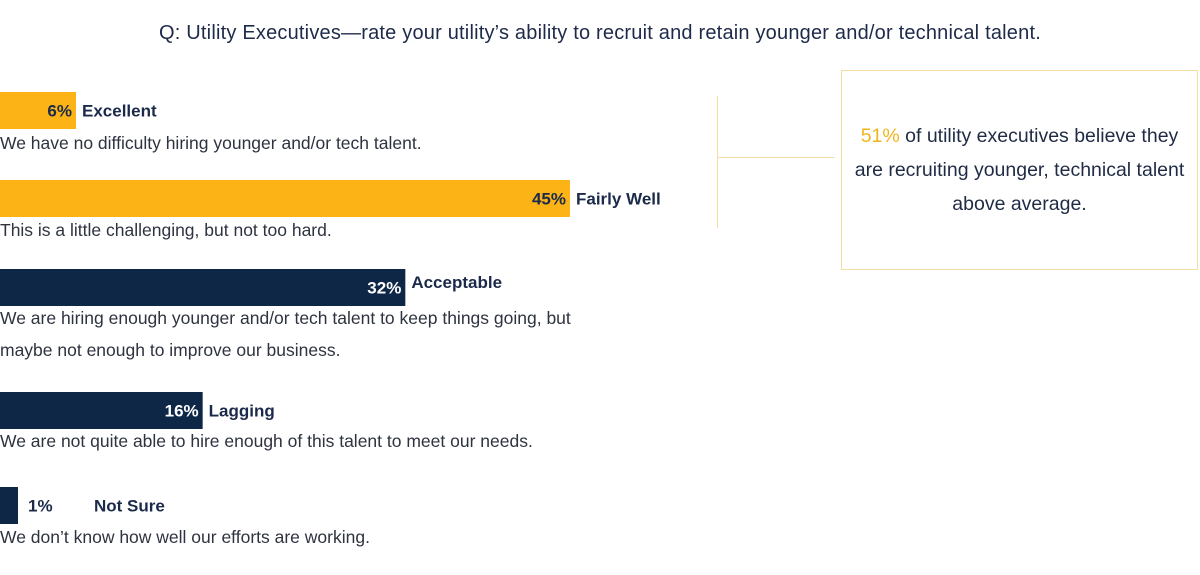  I want to click on bar-acceptable, so click(203, 287).